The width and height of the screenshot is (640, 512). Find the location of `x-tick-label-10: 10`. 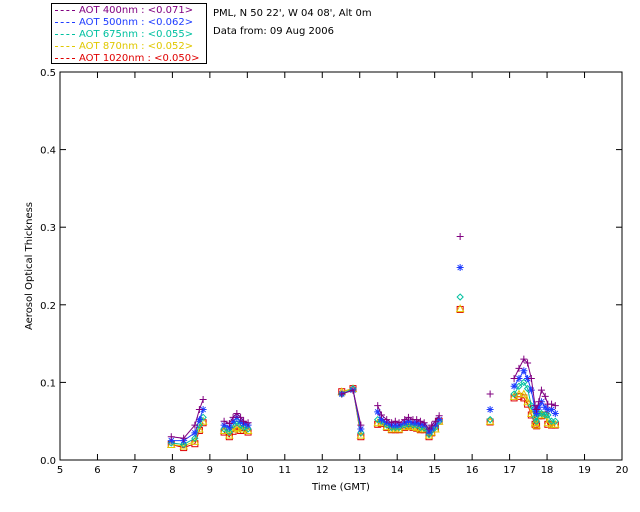

x-tick-label-10: 10 is located at coordinates (247, 470).